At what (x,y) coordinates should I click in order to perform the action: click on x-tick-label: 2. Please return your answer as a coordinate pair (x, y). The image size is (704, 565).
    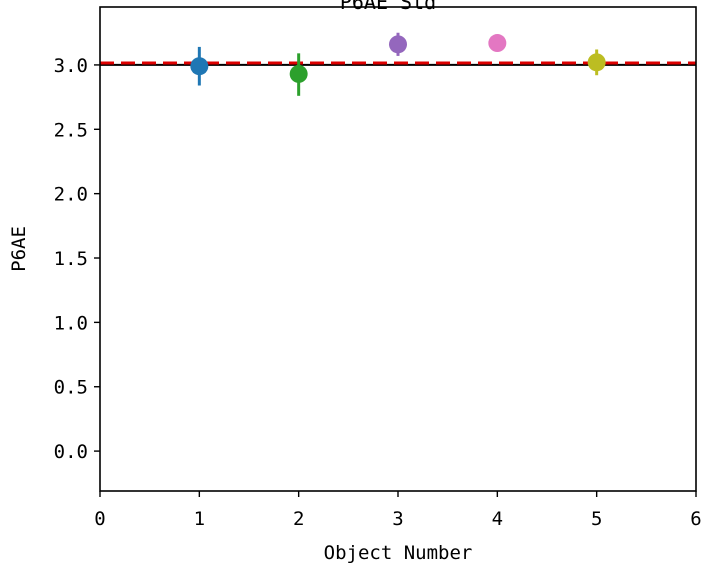
    Looking at the image, I should click on (298, 519).